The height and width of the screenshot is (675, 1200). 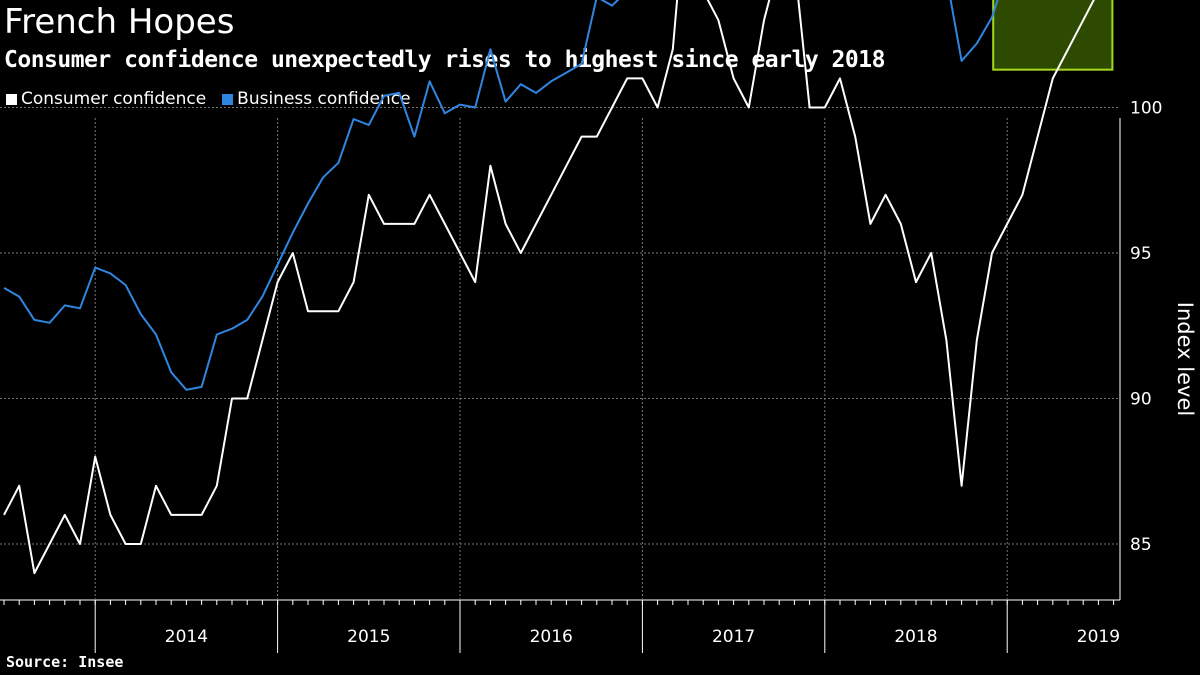 What do you see at coordinates (11, 99) in the screenshot?
I see `legend-swatch-consumer` at bounding box center [11, 99].